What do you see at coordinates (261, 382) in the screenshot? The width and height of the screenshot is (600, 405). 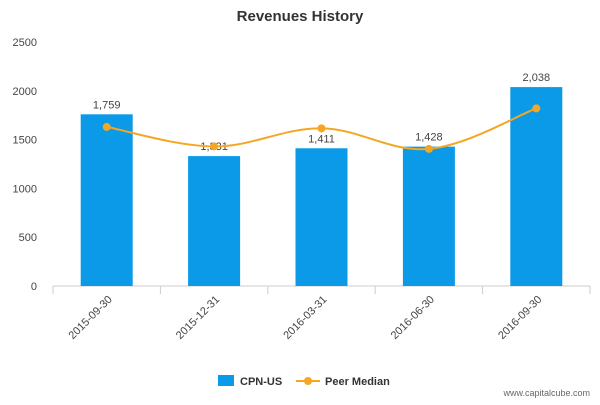 I see `legend-label-cpn-us: CPN-US` at bounding box center [261, 382].